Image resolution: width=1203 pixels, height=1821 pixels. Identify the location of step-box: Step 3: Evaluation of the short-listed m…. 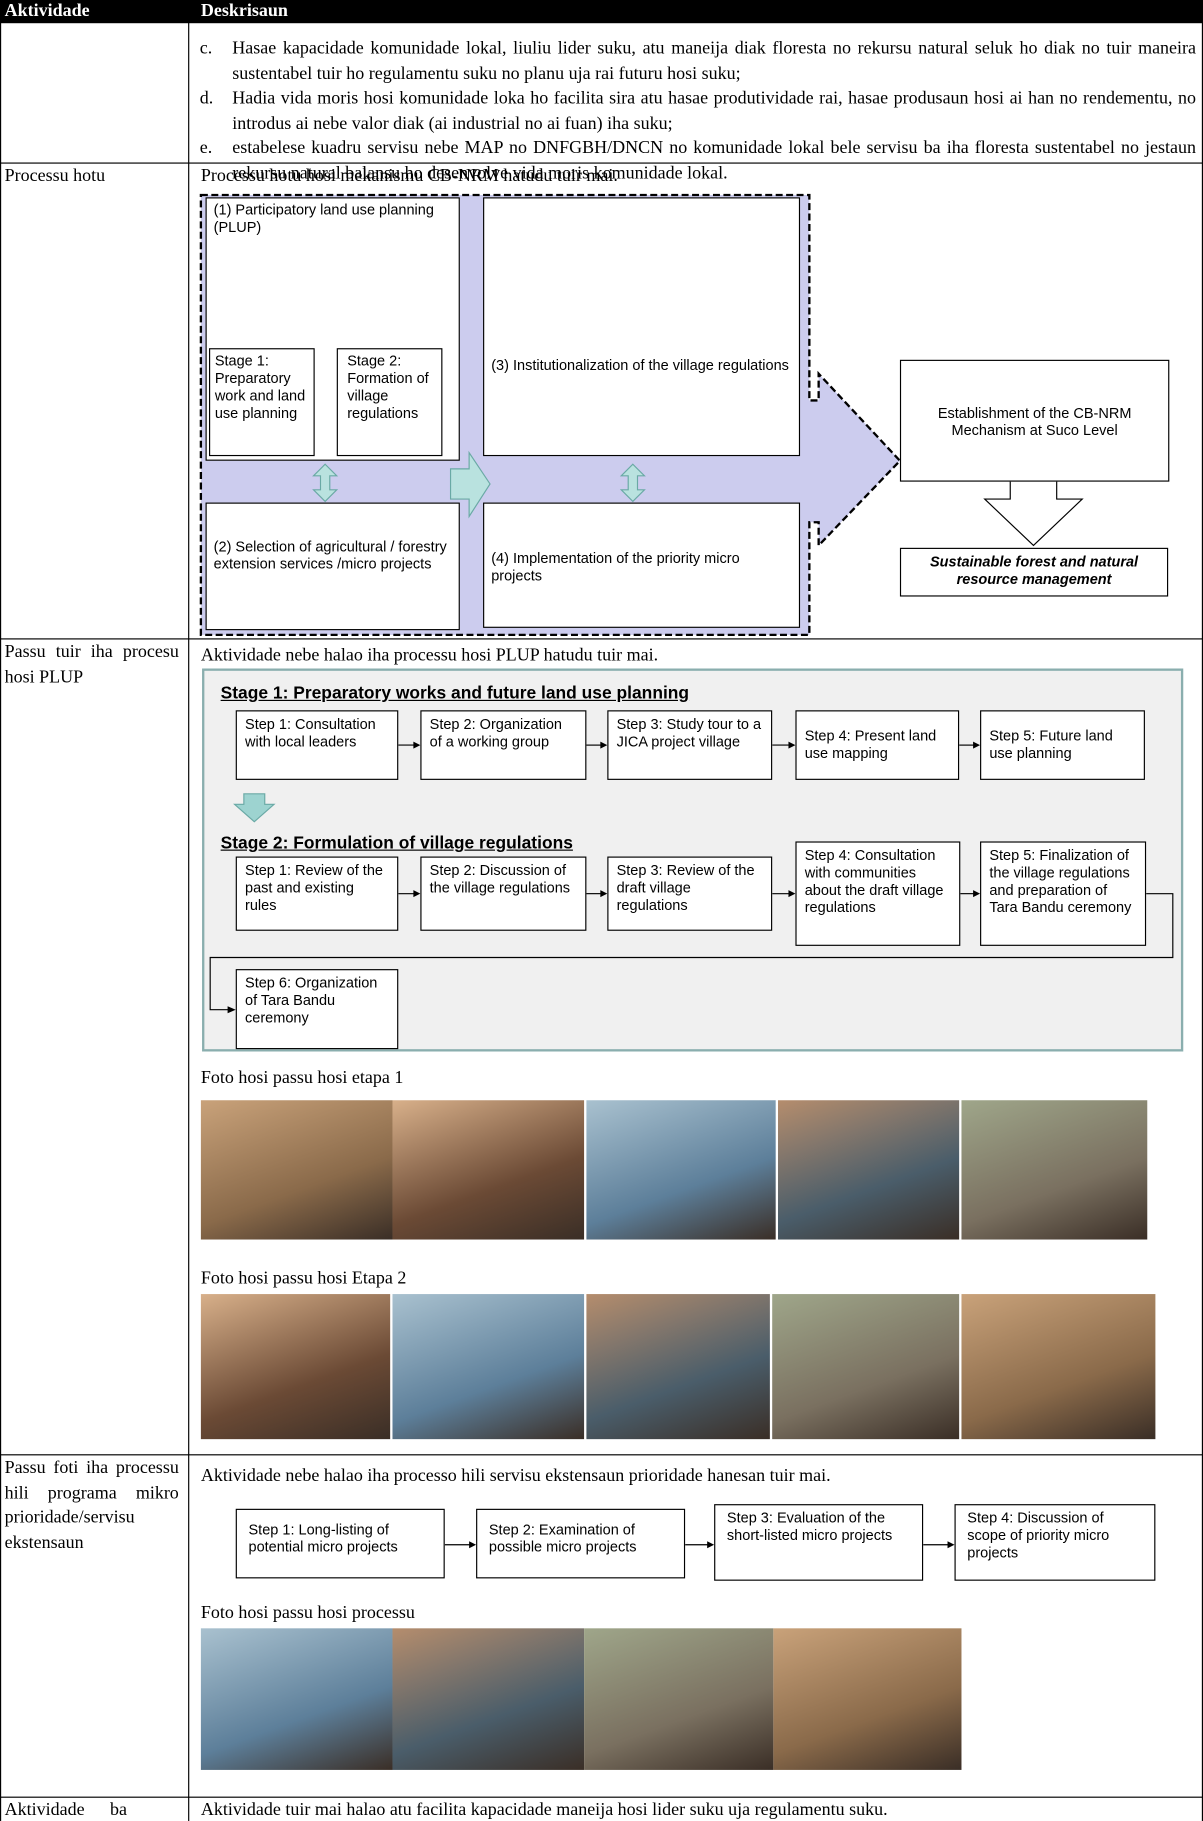
(819, 1542).